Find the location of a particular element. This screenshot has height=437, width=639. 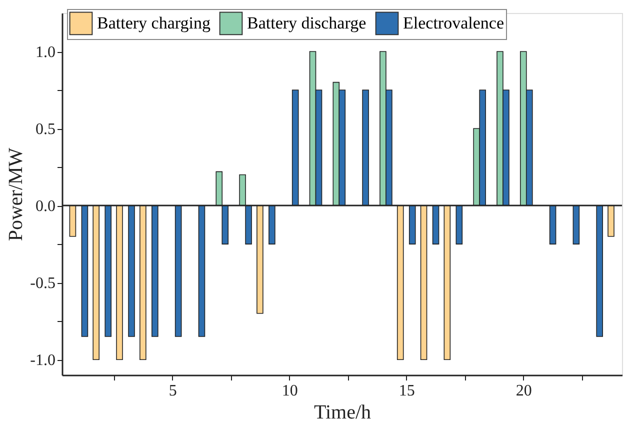

y-tick-label: -1.0 is located at coordinates (43, 361).